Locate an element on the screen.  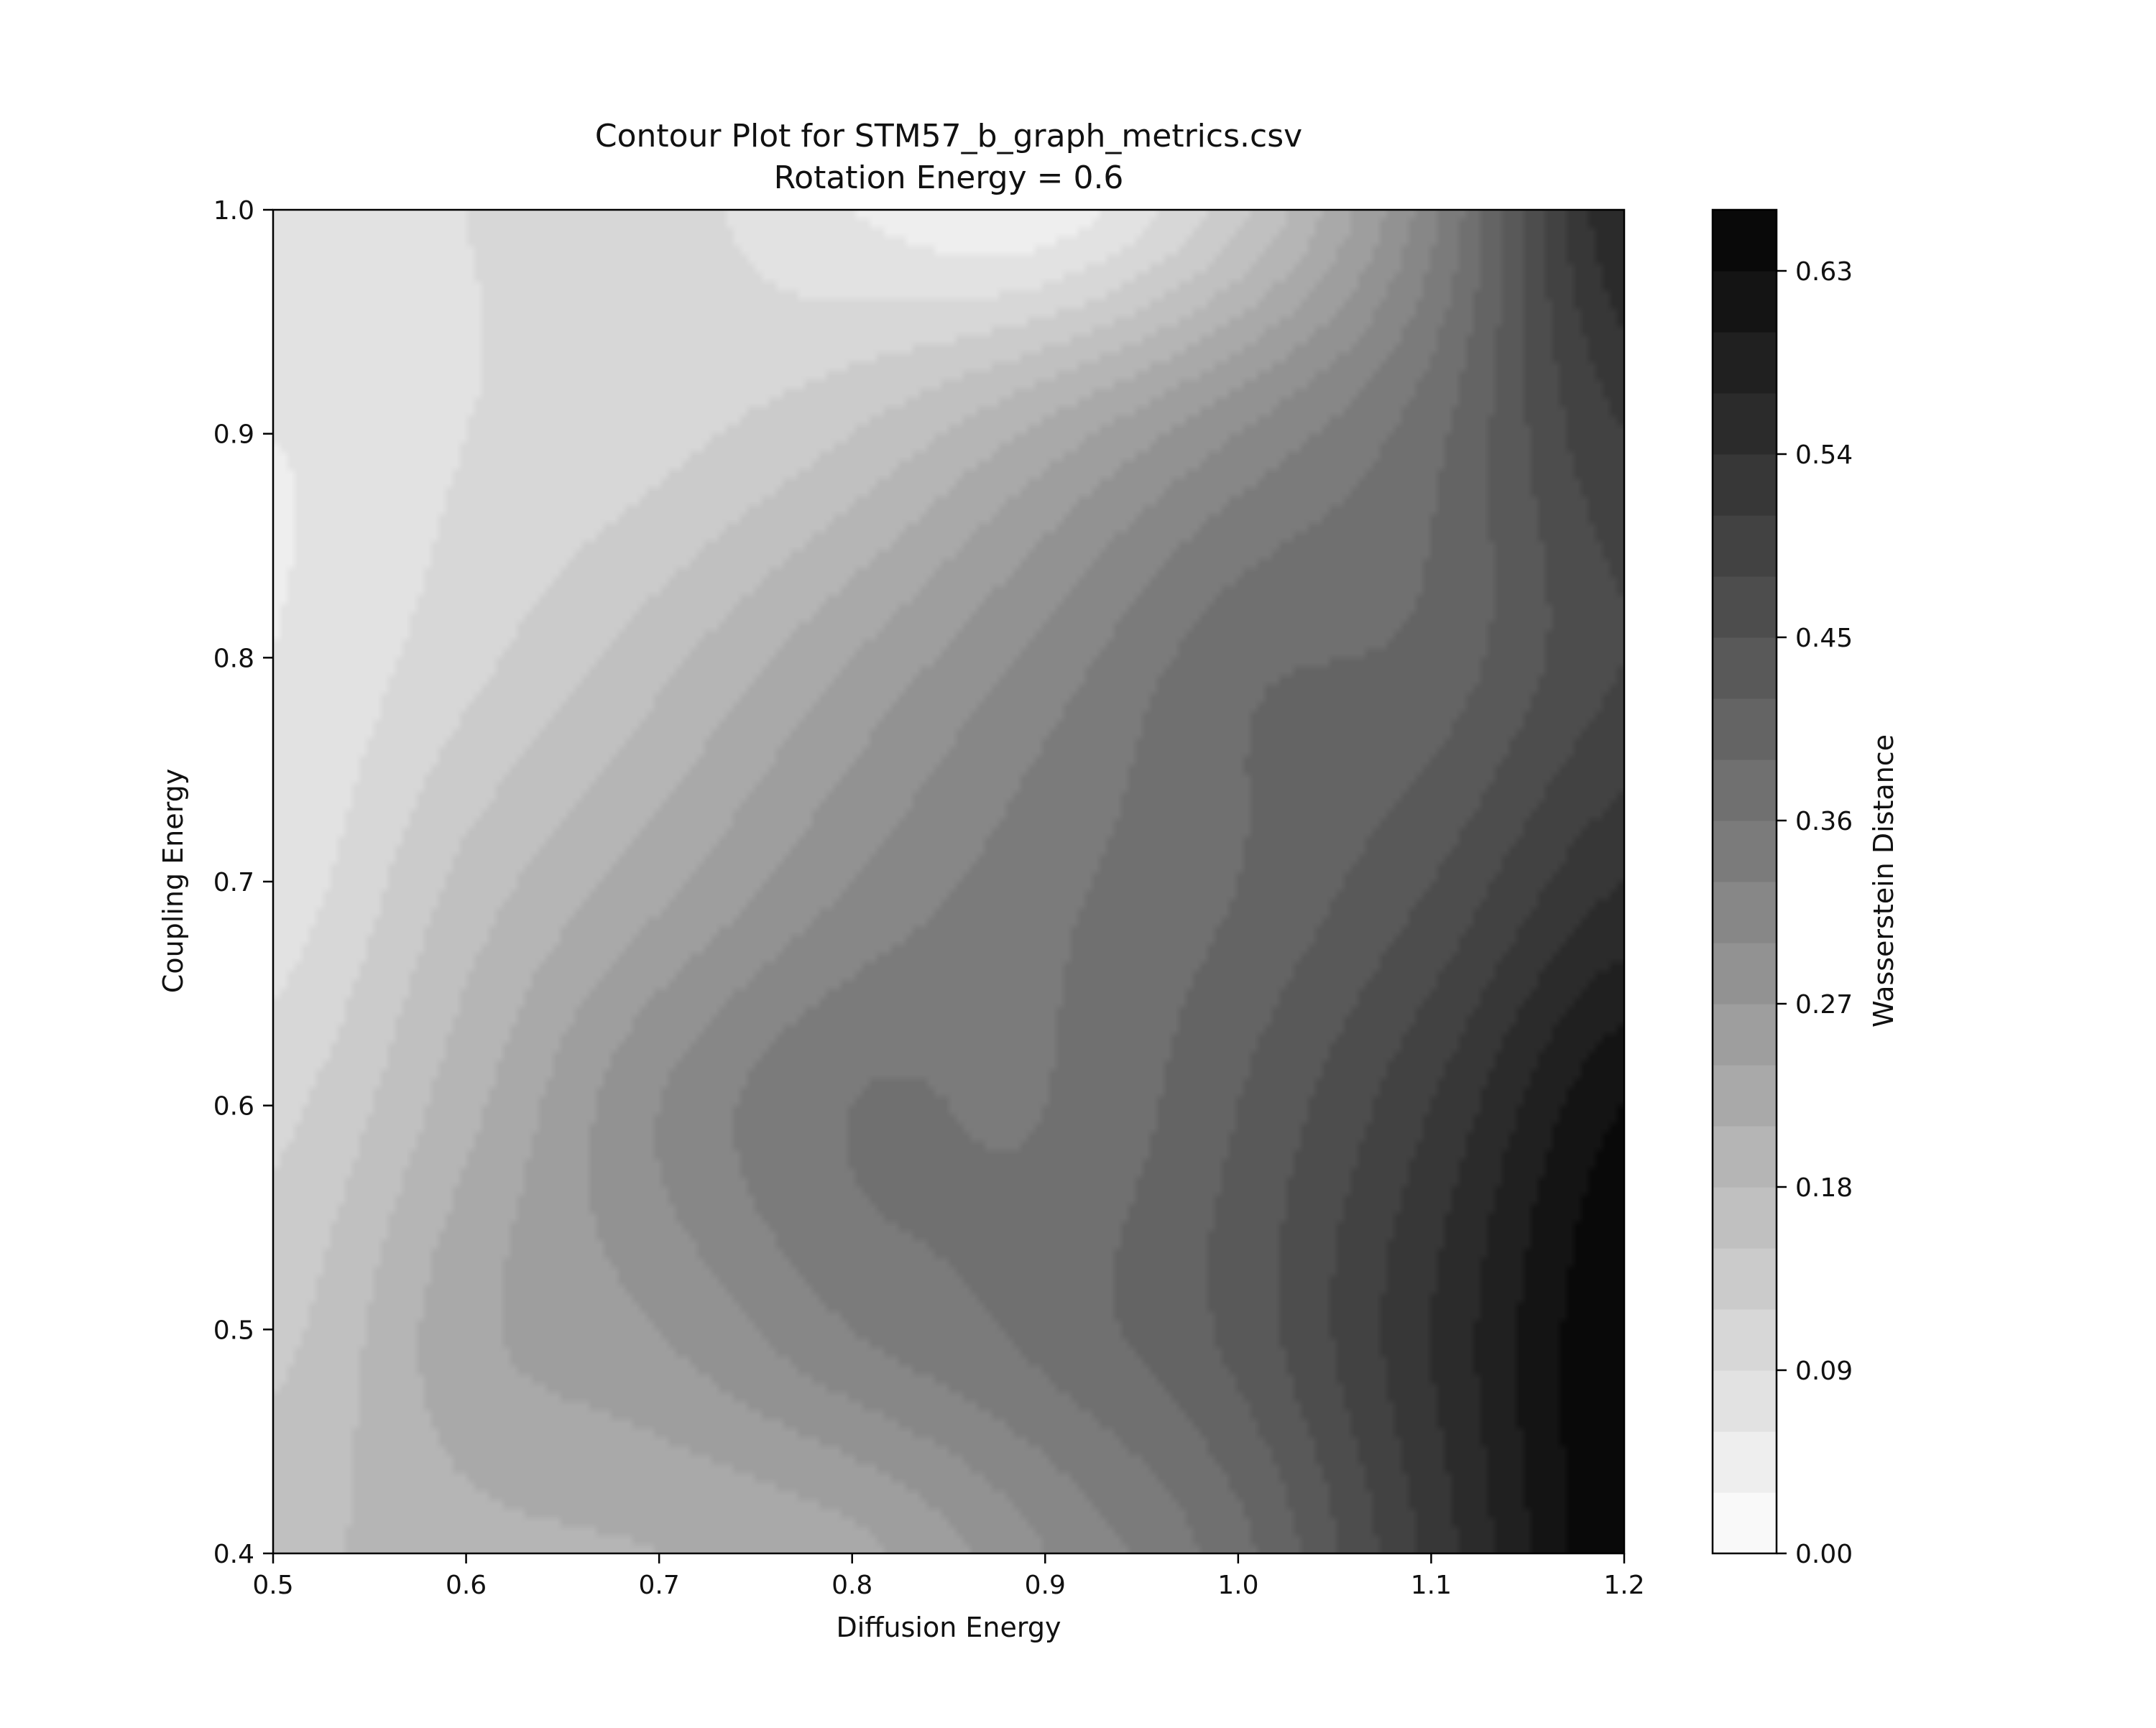
colorbar-tick-label: 0.54 is located at coordinates (1824, 455).